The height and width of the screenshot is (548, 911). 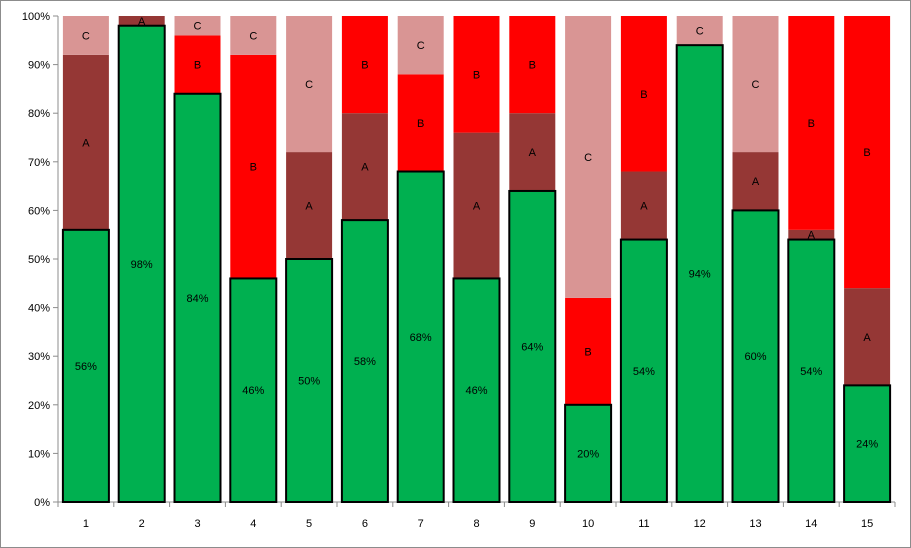 I want to click on y-tick-label: 100%, so click(x=36, y=17).